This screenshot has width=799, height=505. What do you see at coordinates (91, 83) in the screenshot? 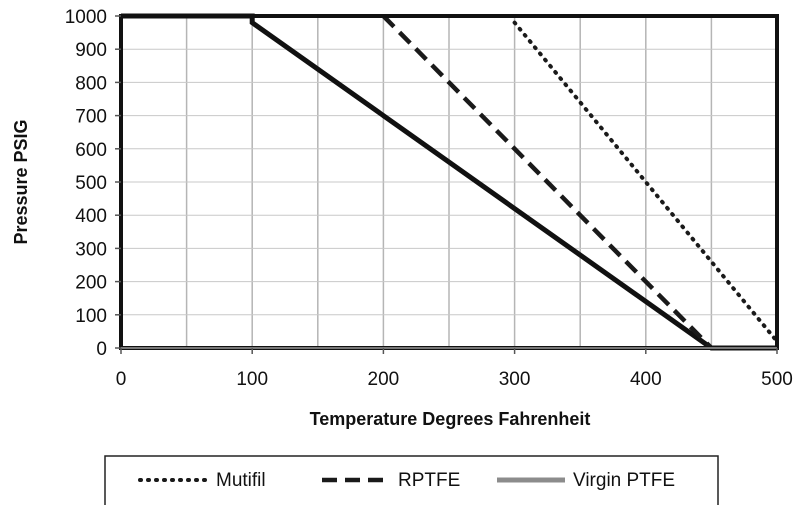
I see `y-tick-label: 800` at bounding box center [91, 83].